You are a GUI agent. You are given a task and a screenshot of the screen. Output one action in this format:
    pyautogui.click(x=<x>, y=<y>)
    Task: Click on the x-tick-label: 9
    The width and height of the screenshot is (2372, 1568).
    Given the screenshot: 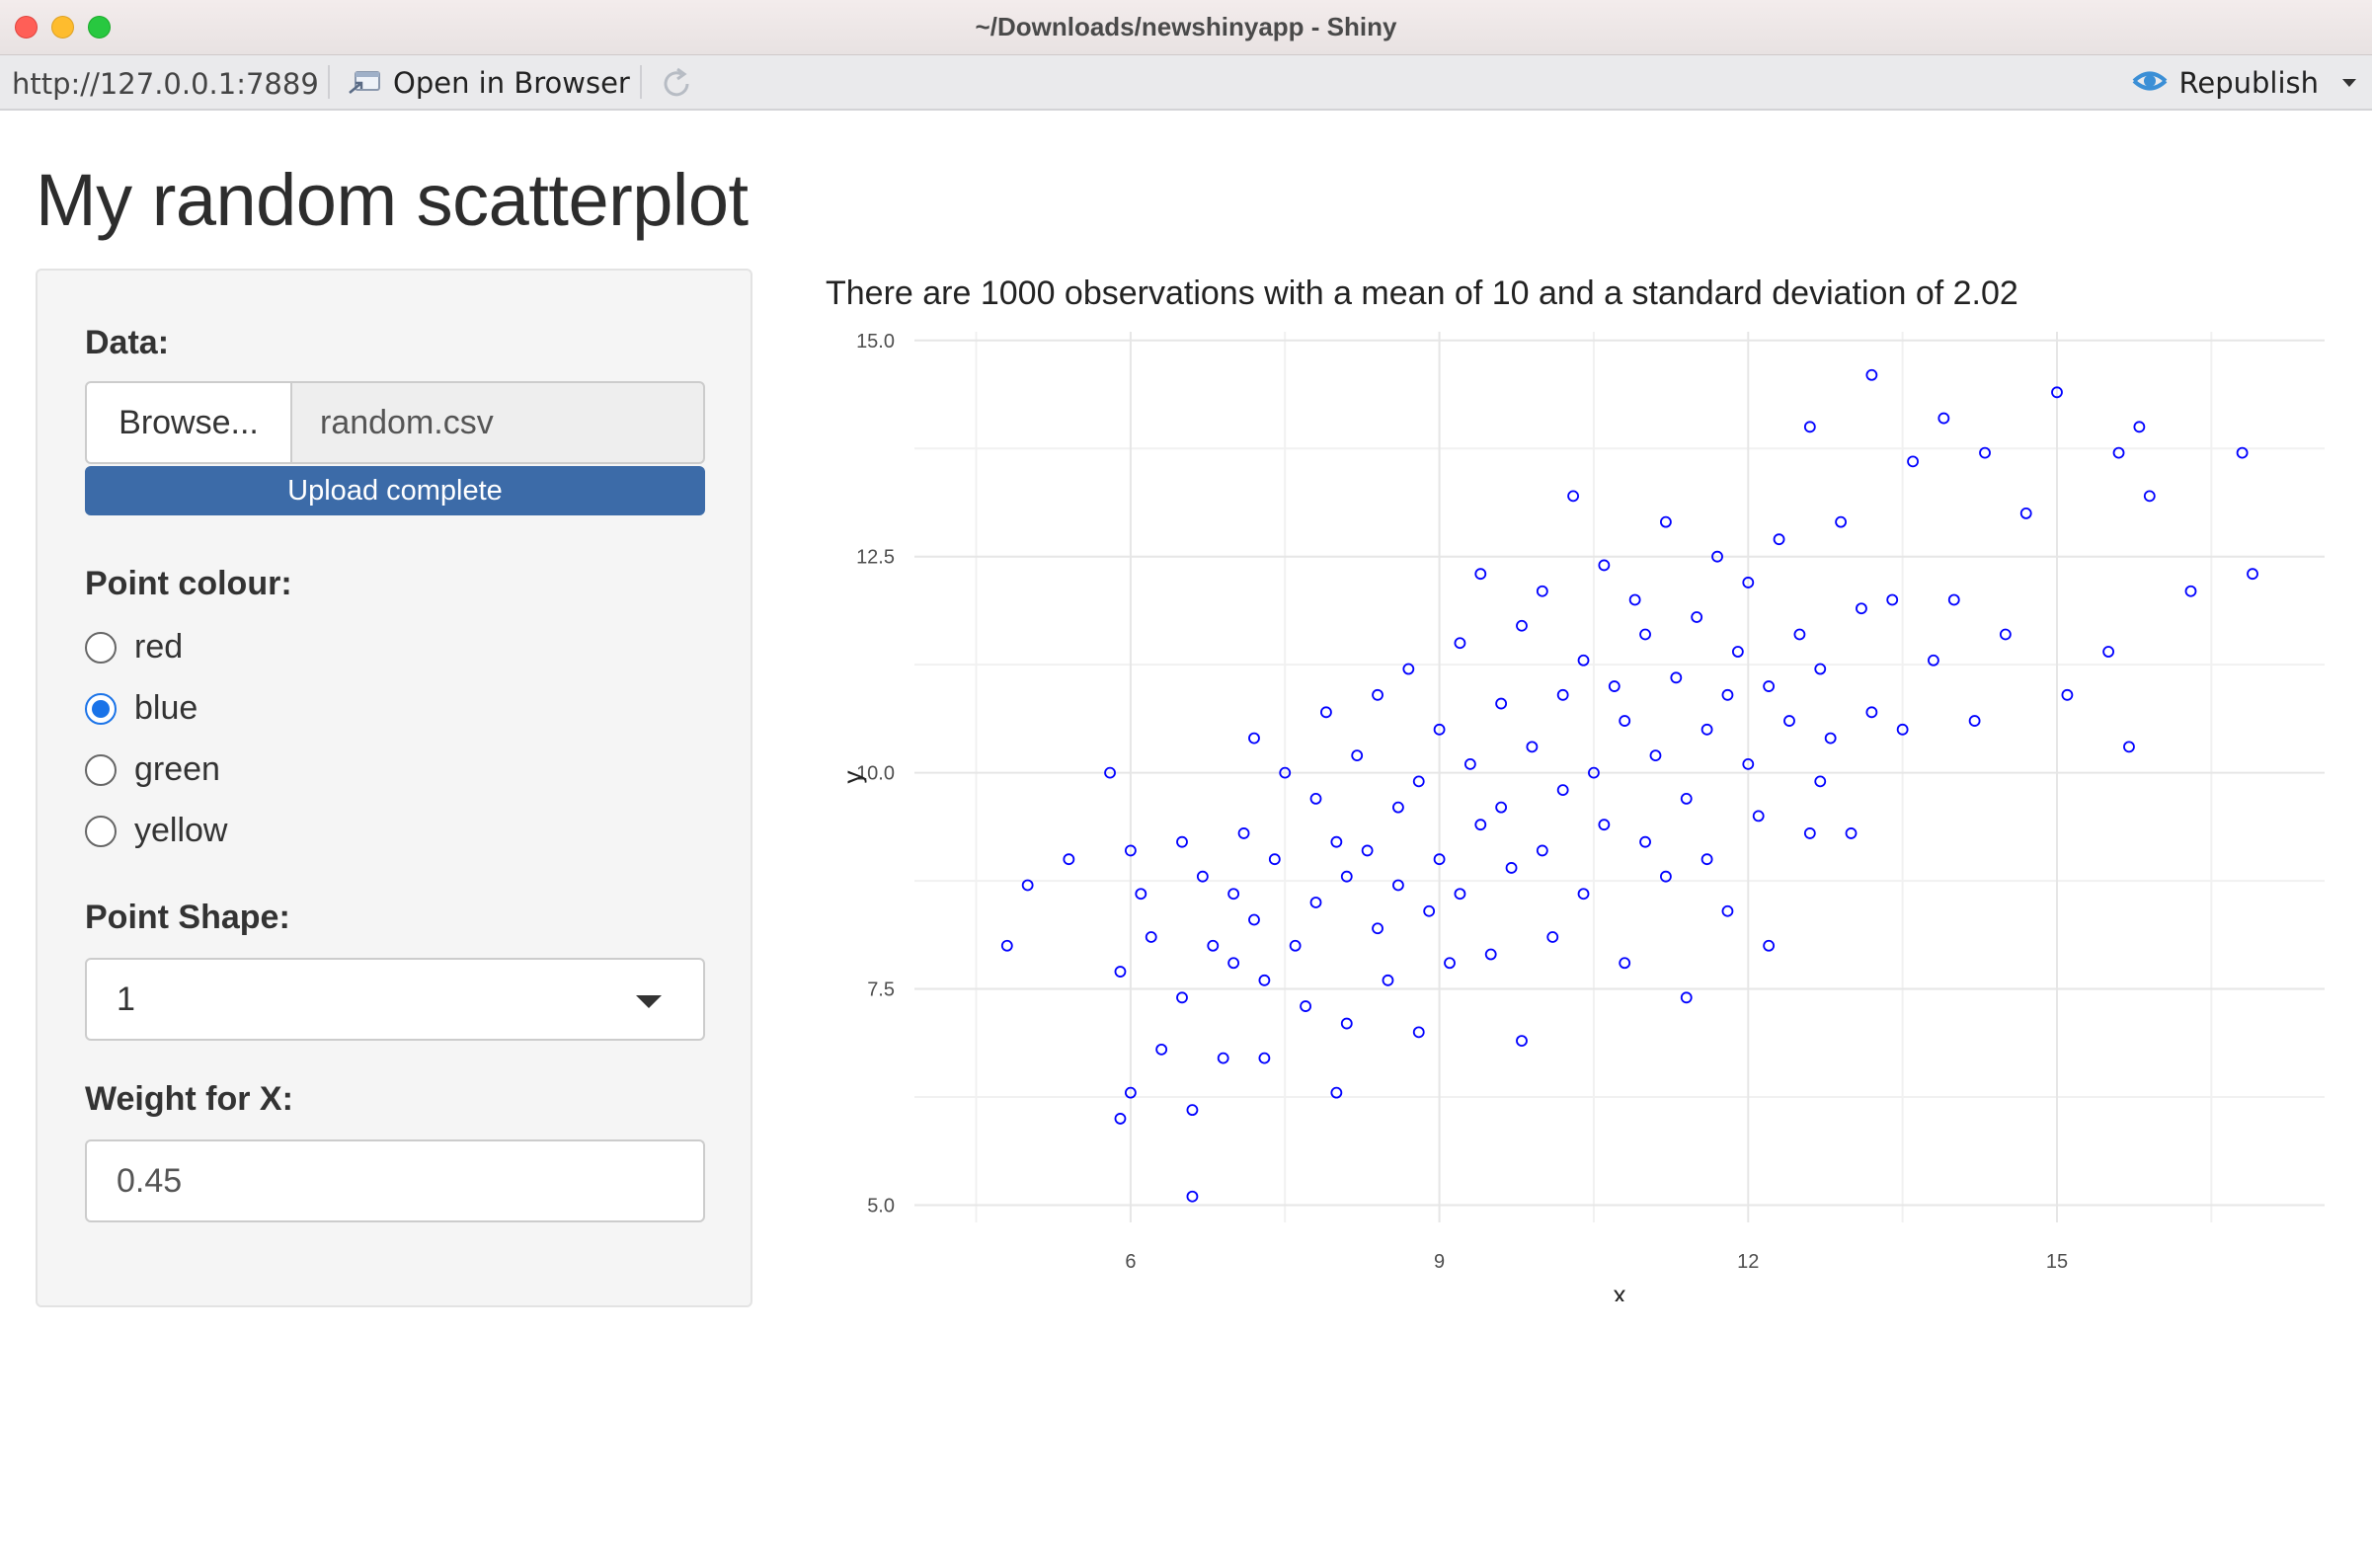 What is the action you would take?
    pyautogui.click(x=1439, y=1262)
    